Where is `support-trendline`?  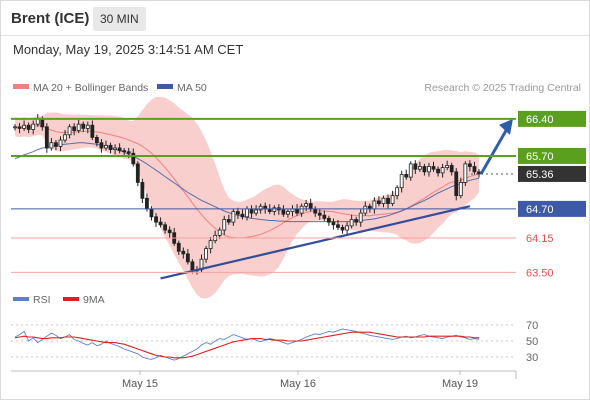
support-trendline is located at coordinates (315, 242).